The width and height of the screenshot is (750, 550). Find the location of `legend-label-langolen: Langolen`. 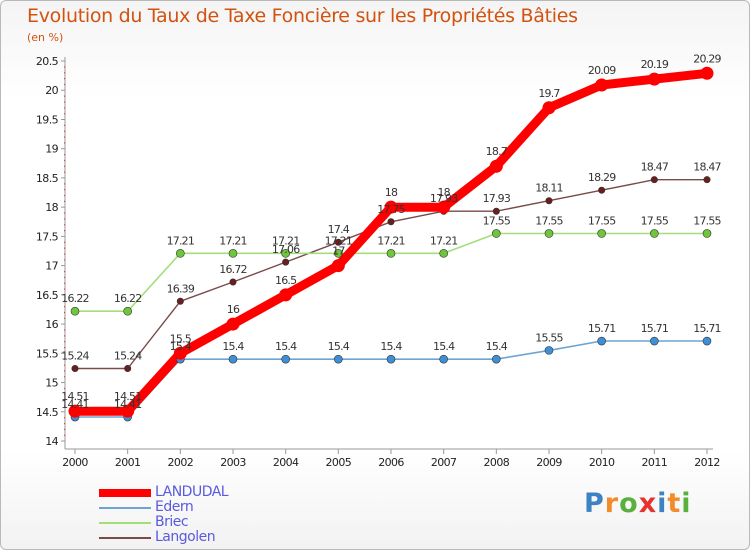

legend-label-langolen: Langolen is located at coordinates (185, 537).